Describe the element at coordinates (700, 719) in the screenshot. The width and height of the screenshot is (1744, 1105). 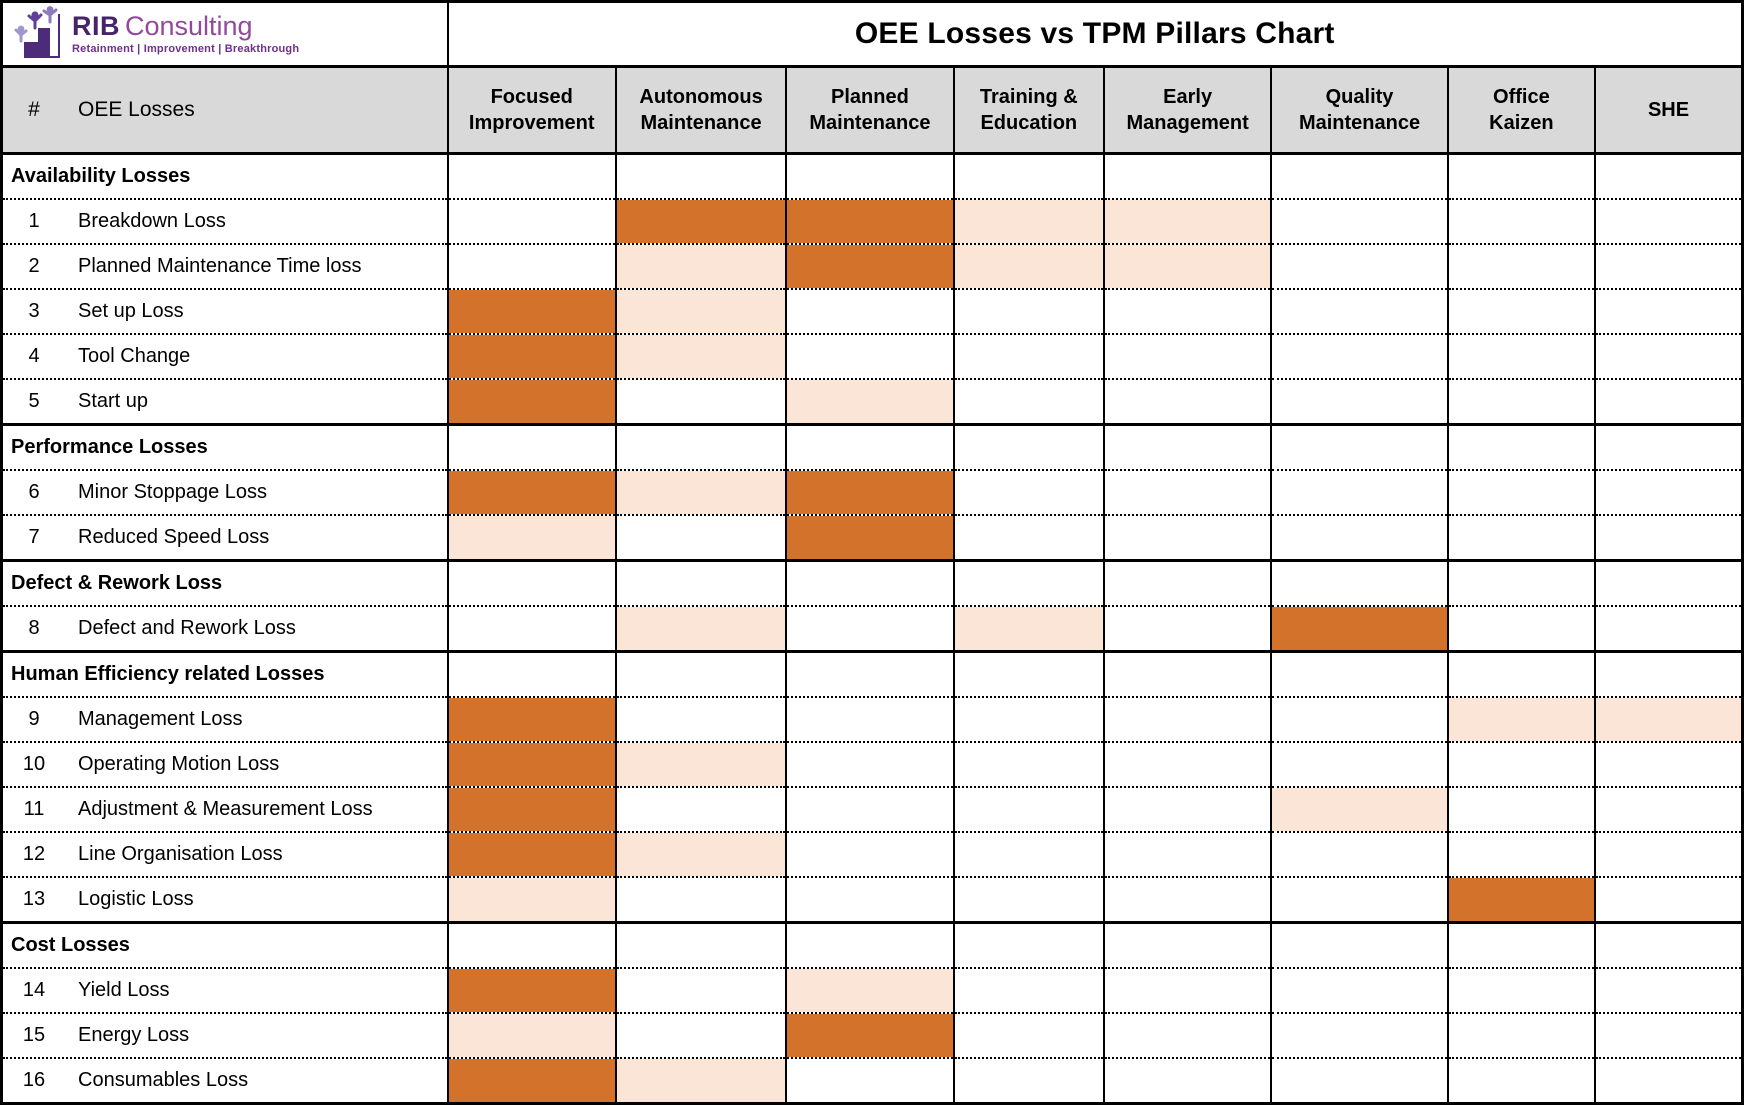
I see `matrix-cell-9-autonomous-maintenance` at that location.